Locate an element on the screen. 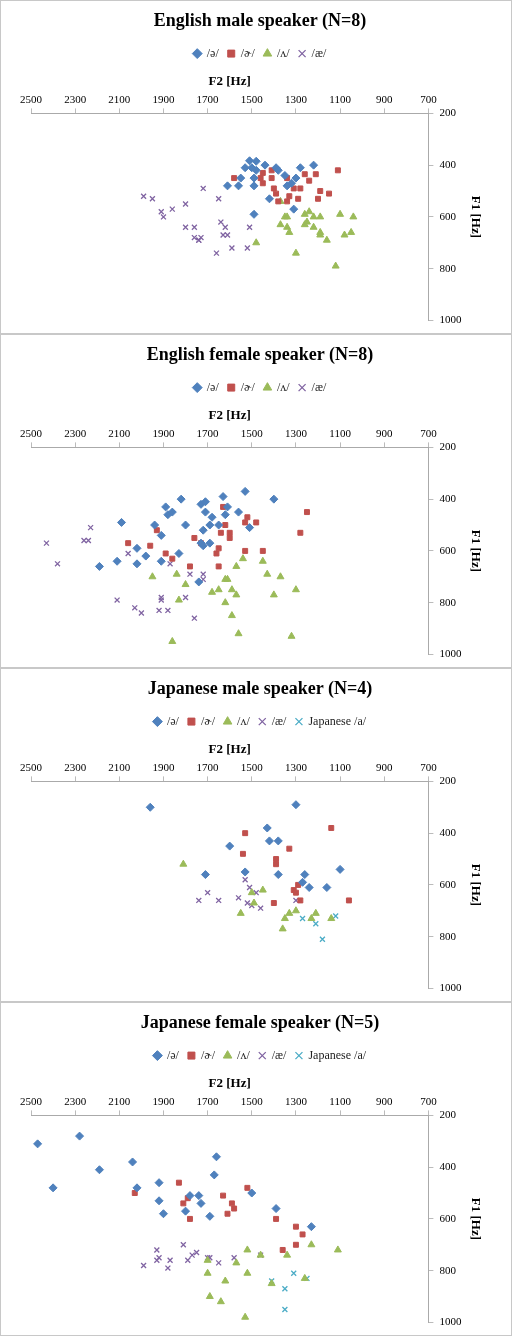 Image resolution: width=512 pixels, height=1338 pixels. chart-title: English female speaker (N=8) is located at coordinates (260, 355).